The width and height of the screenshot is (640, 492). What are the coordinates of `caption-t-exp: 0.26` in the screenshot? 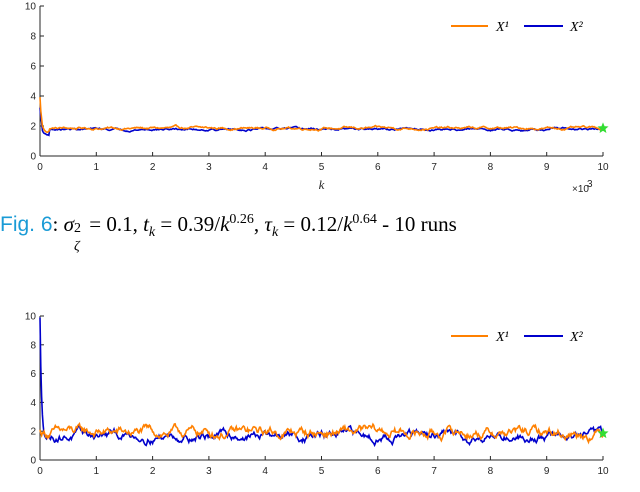 It's located at (241, 219).